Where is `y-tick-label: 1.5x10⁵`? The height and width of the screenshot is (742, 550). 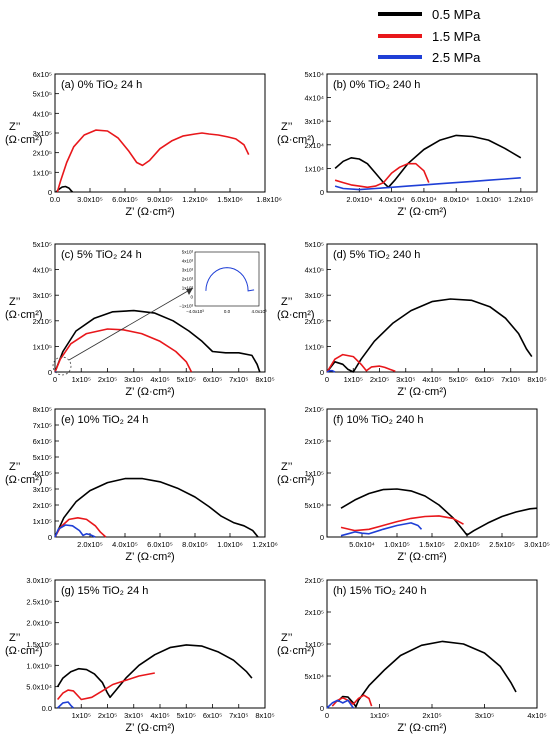 y-tick-label: 1.5x10⁵ is located at coordinates (39, 644).